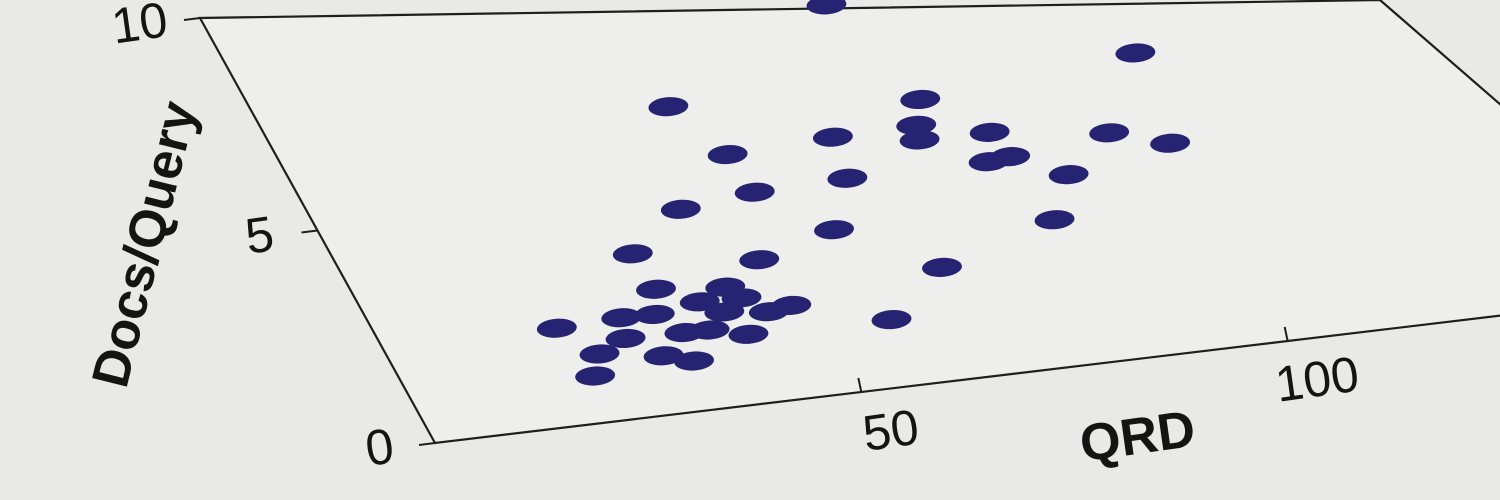  What do you see at coordinates (890, 430) in the screenshot?
I see `x-tick-label: 50` at bounding box center [890, 430].